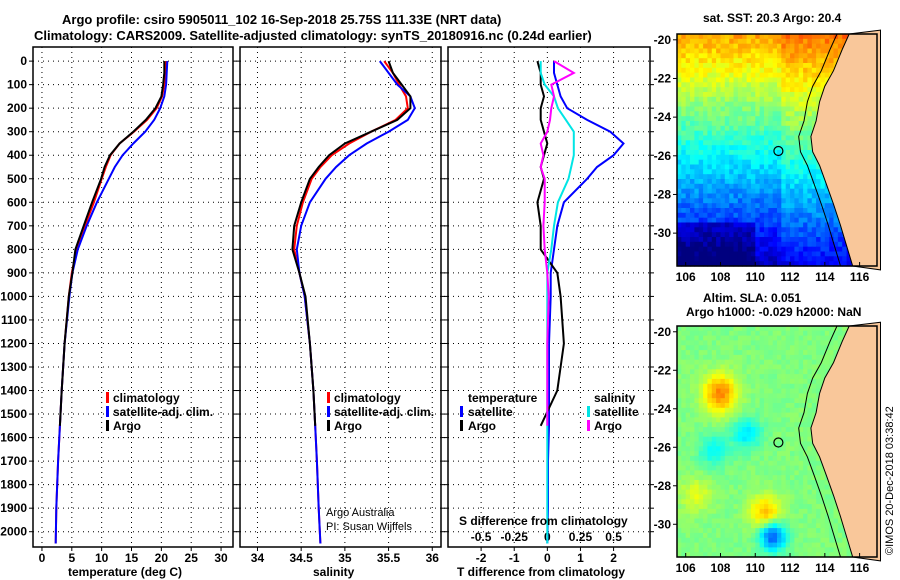 This screenshot has height=580, width=900. Describe the element at coordinates (663, 117) in the screenshot. I see `y-tick-label: -24` at that location.